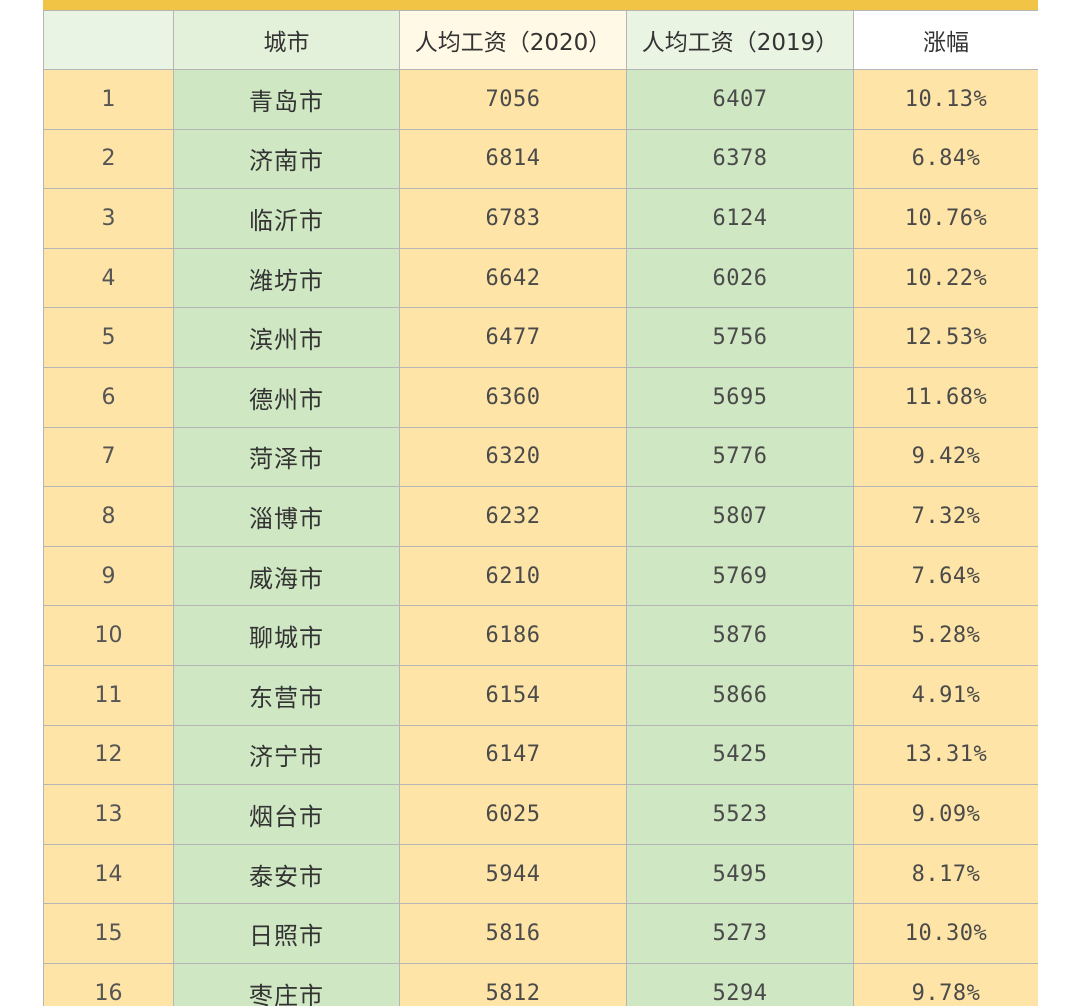 The image size is (1080, 1006). I want to click on table-row: 7 菏泽市 6320 5776 9.42%, so click(540, 457).